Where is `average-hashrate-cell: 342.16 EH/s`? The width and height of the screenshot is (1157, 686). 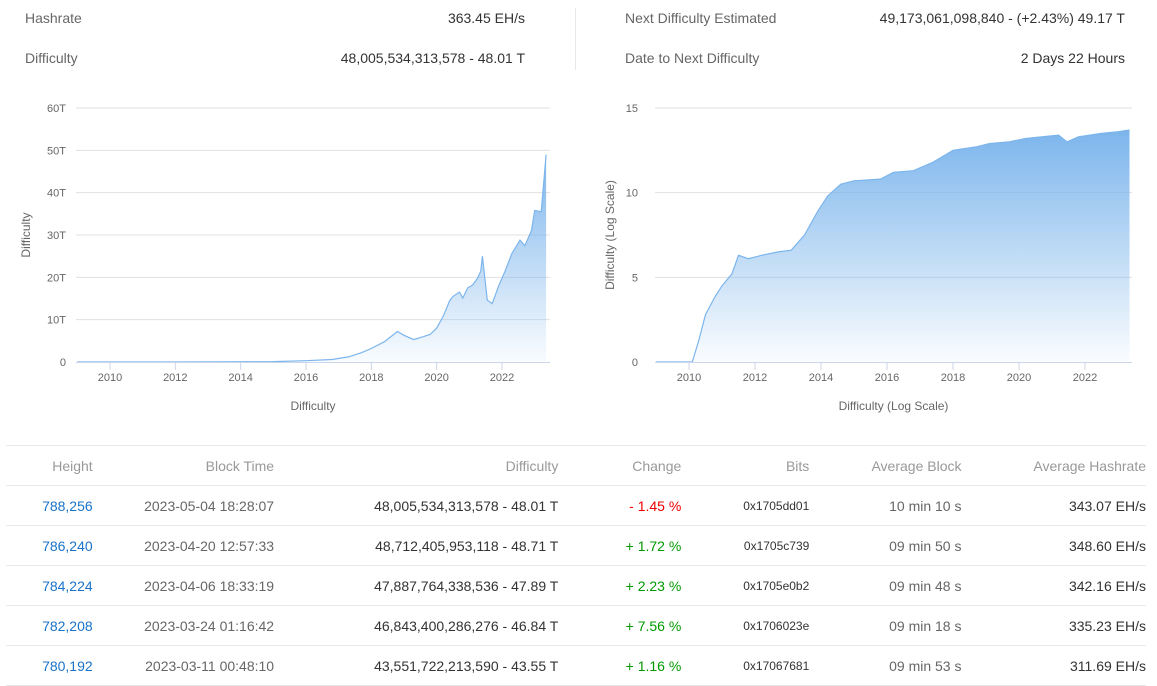
average-hashrate-cell: 342.16 EH/s is located at coordinates (1053, 585).